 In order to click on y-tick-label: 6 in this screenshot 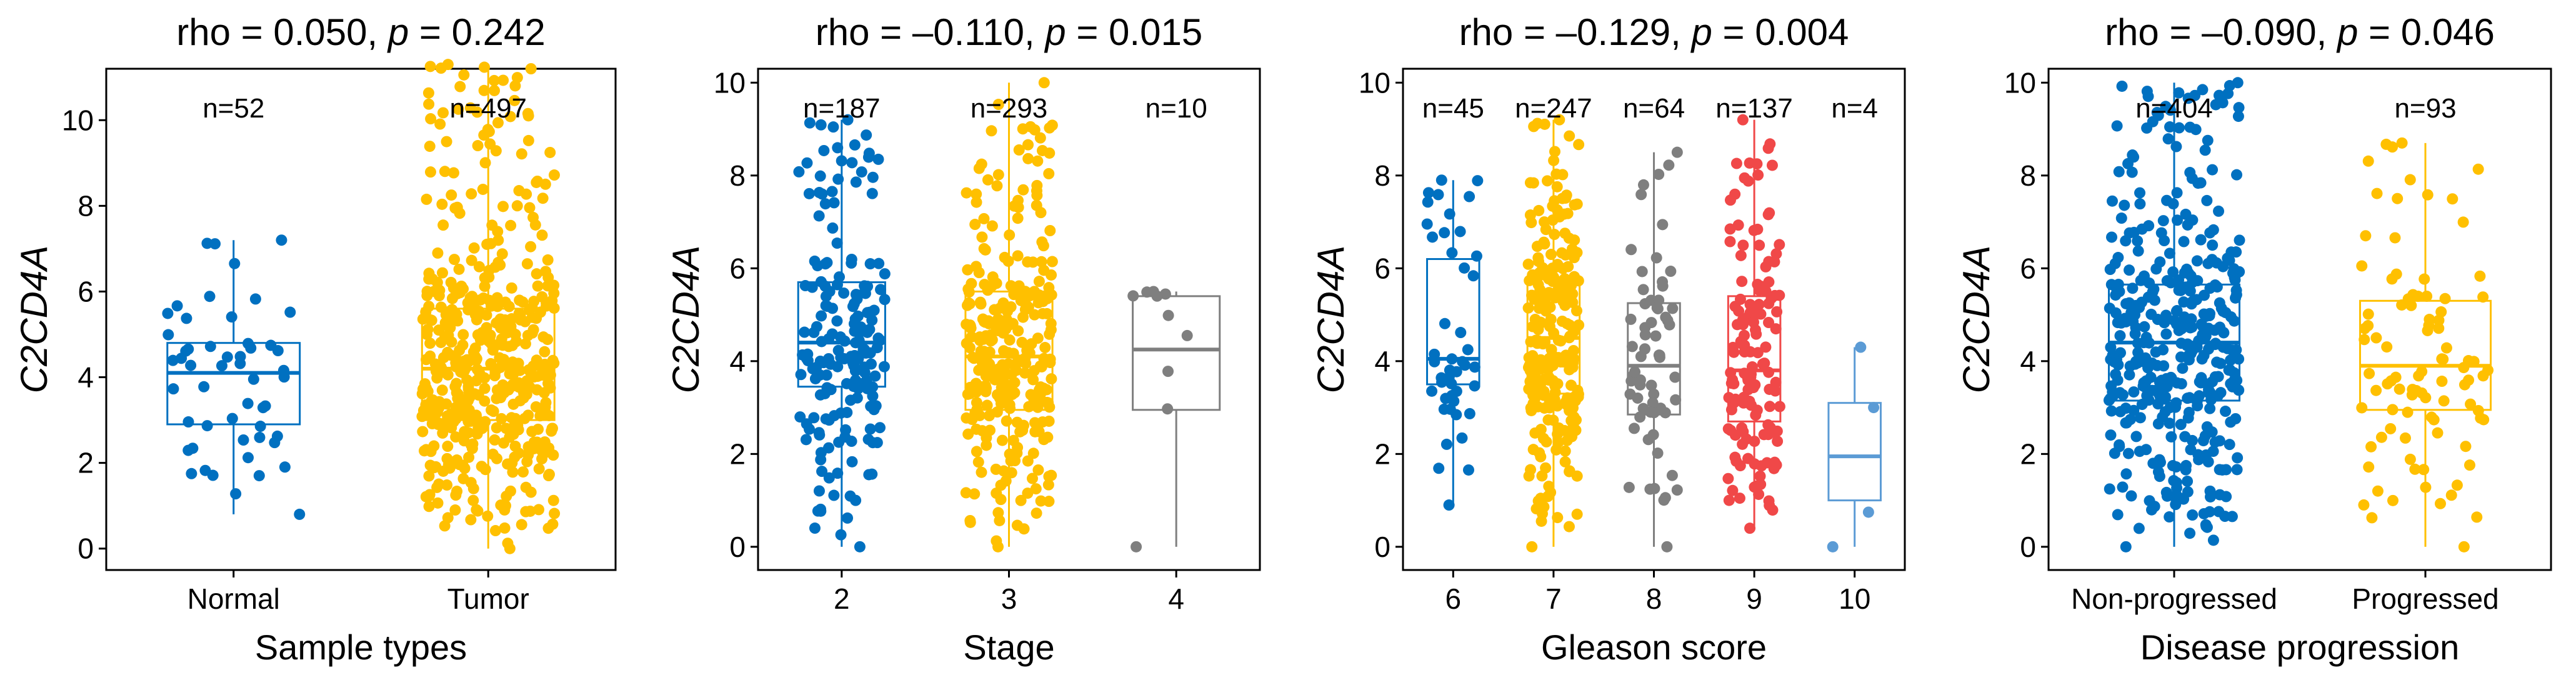, I will do `click(2028, 268)`.